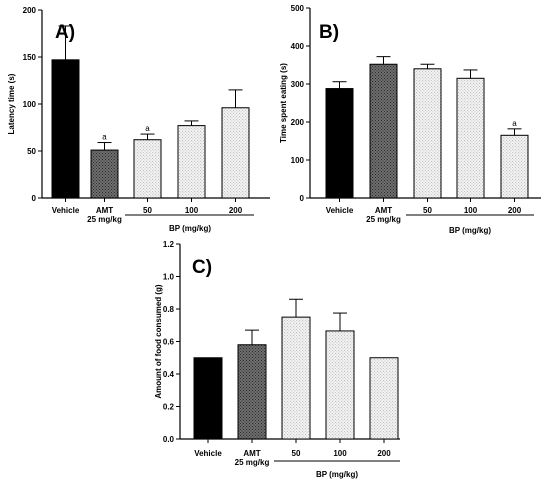  Describe the element at coordinates (31, 151) in the screenshot. I see `y-tick-label: 50` at that location.